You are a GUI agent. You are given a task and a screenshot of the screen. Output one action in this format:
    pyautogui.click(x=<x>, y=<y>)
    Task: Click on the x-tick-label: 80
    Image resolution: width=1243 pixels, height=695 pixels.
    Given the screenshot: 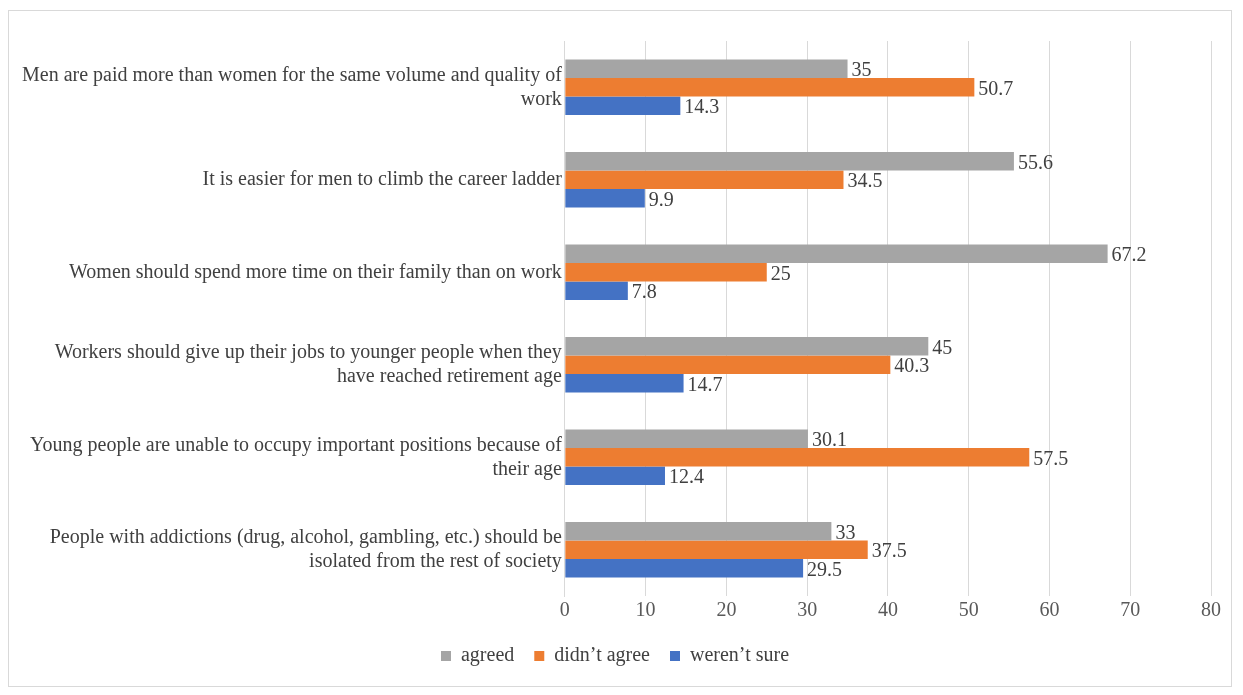 What is the action you would take?
    pyautogui.click(x=1211, y=609)
    